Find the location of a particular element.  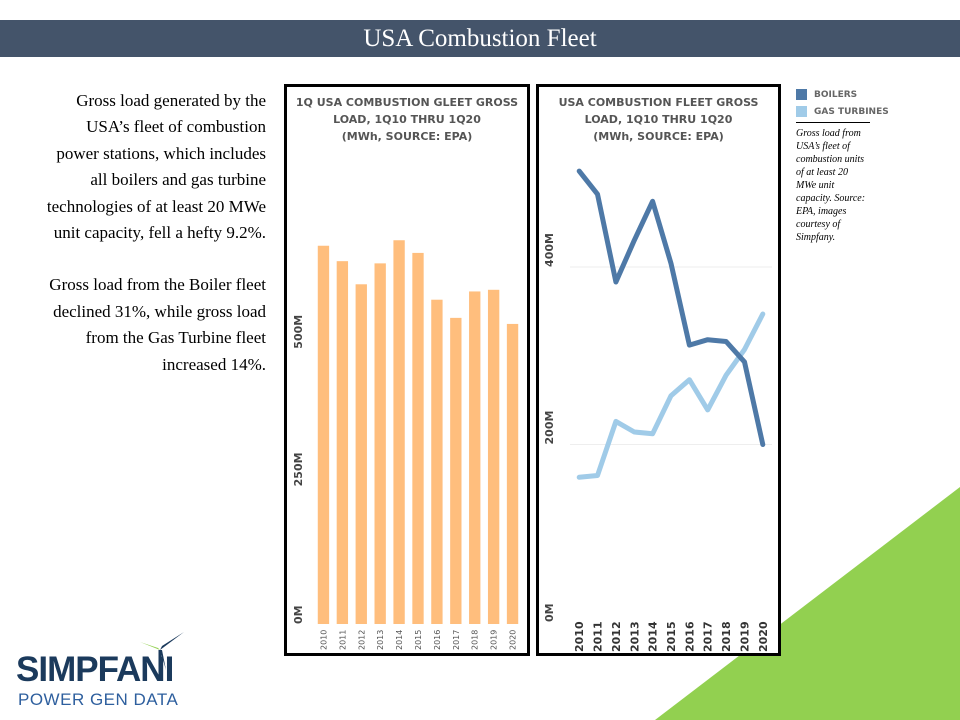

y-tick-label: 400M is located at coordinates (549, 250).